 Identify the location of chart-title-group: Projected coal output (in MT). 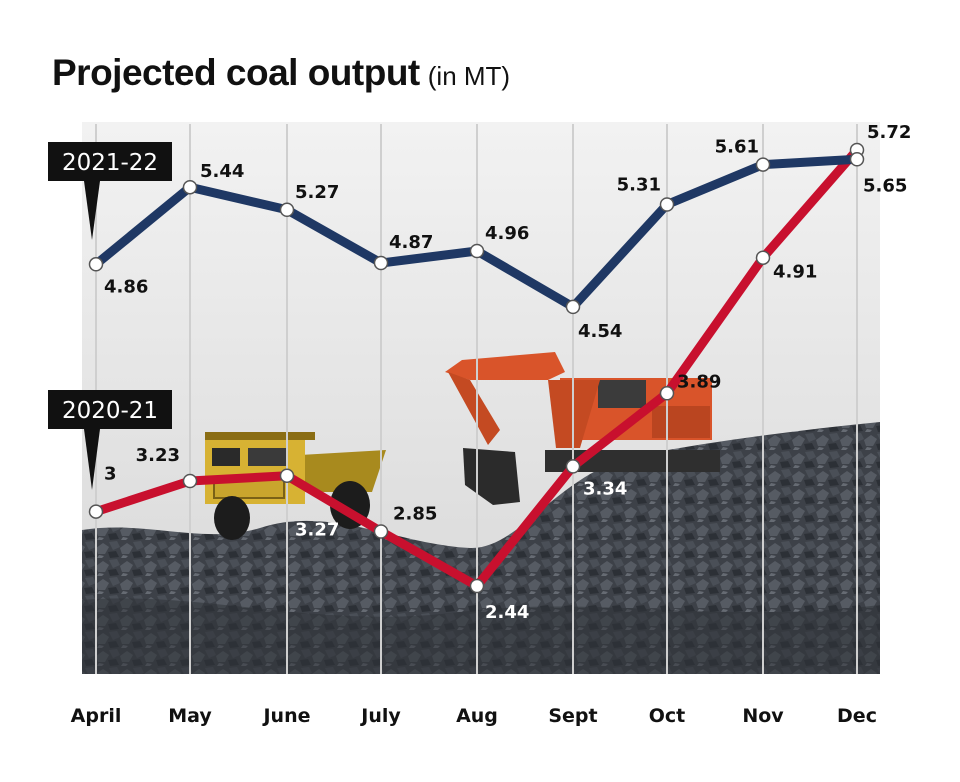
(281, 73).